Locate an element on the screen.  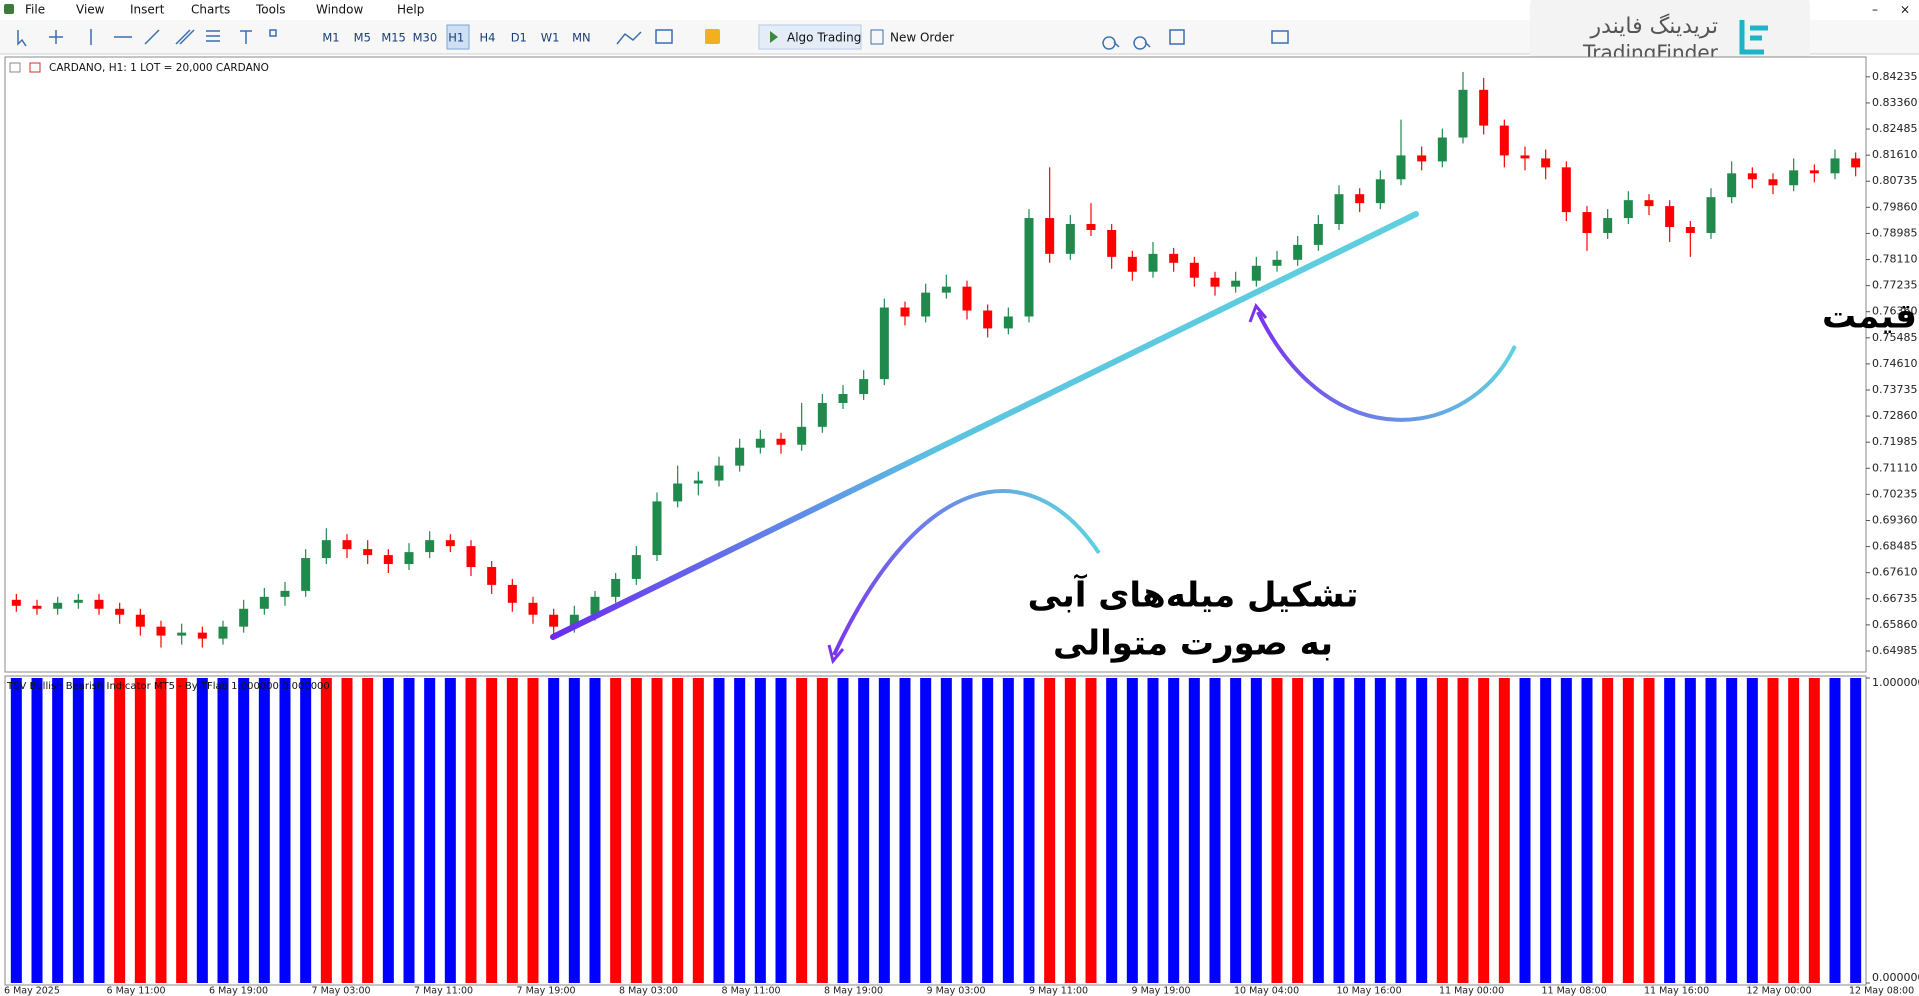
timeframe-button: D1 is located at coordinates (519, 38).